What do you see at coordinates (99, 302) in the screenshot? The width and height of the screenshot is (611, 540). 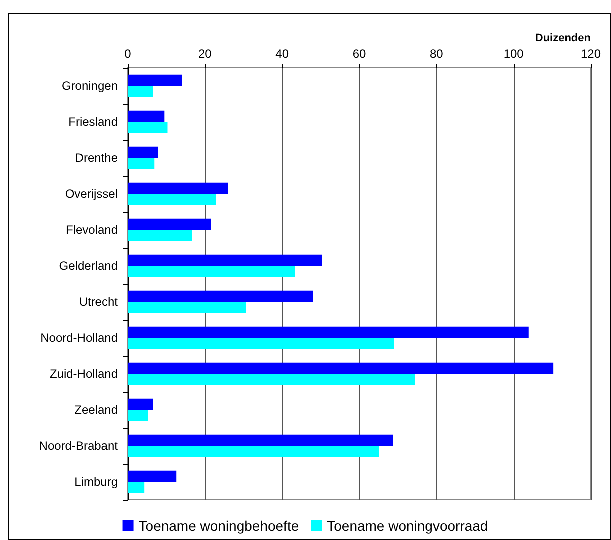 I see `y-tick-label: Utrecht` at bounding box center [99, 302].